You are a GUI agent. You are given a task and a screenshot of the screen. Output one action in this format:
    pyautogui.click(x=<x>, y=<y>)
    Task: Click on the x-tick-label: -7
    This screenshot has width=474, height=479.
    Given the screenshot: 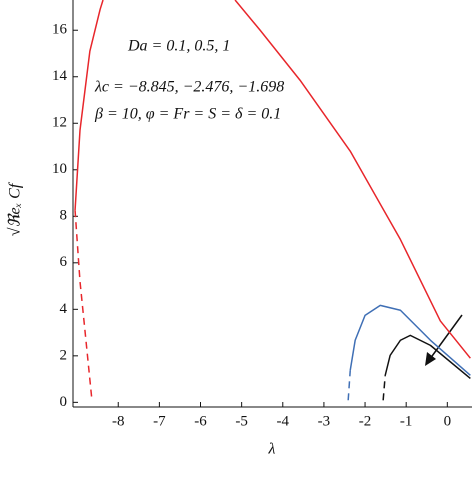 What is the action you would take?
    pyautogui.click(x=159, y=421)
    